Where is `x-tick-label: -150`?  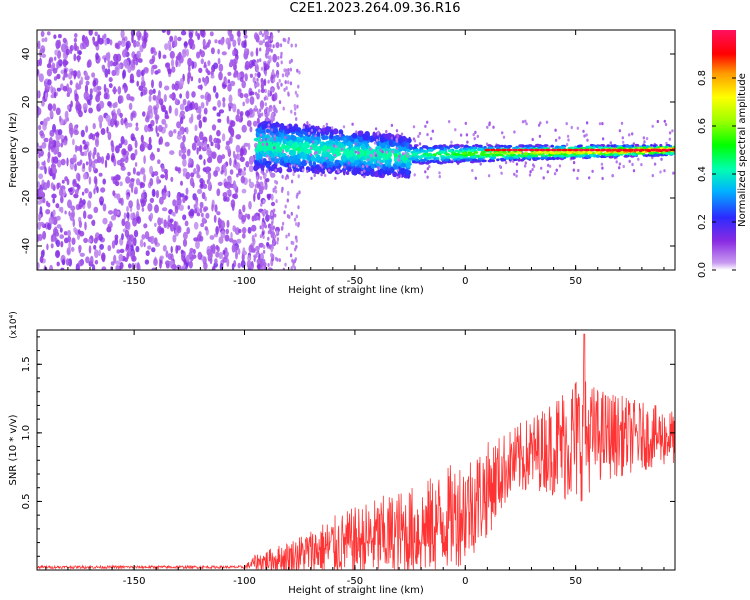
x-tick-label: -150 is located at coordinates (134, 581).